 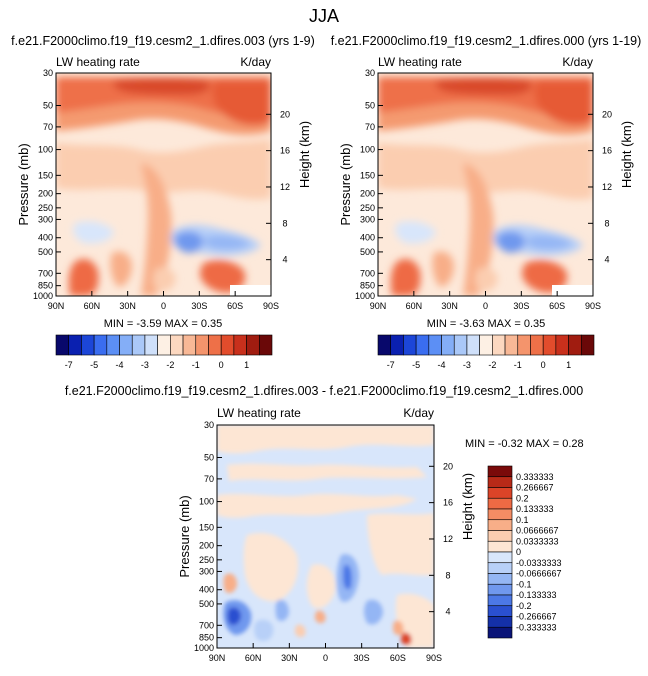 What do you see at coordinates (378, 306) in the screenshot?
I see `panel-b-x-tick-label: 90N` at bounding box center [378, 306].